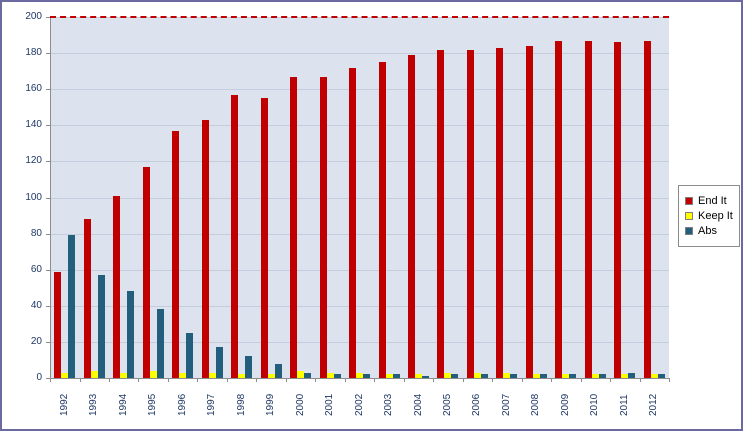 The width and height of the screenshot is (743, 431). What do you see at coordinates (411, 216) in the screenshot?
I see `bar-end-it-2004` at bounding box center [411, 216].